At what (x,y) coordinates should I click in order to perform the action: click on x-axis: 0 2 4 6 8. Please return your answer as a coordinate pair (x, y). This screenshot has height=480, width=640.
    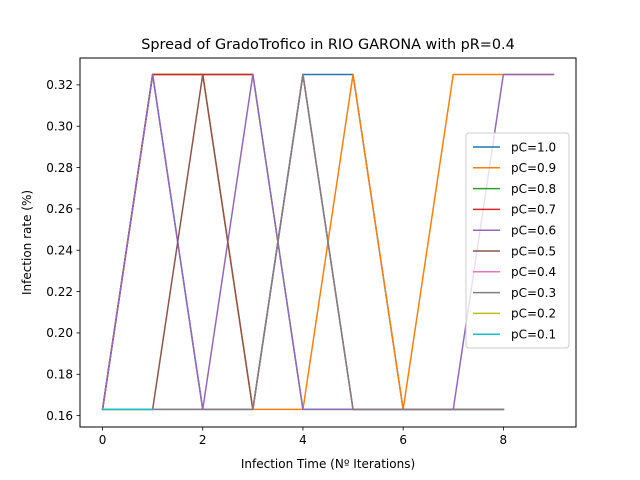
    Looking at the image, I should click on (303, 437).